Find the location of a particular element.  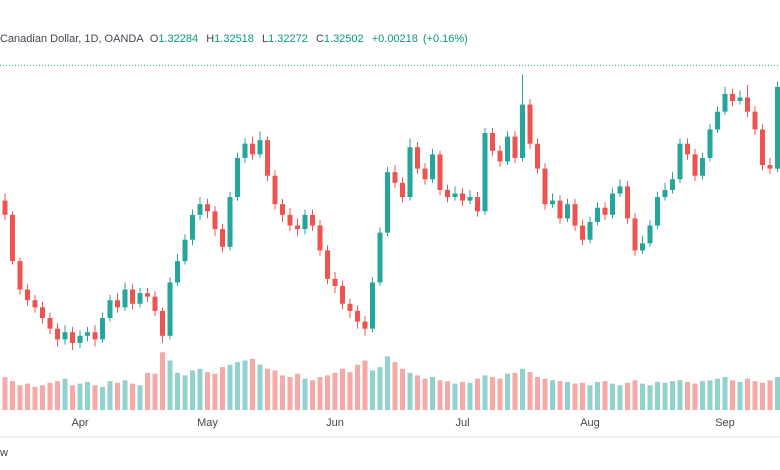

ohlc-label: L is located at coordinates (265, 39).